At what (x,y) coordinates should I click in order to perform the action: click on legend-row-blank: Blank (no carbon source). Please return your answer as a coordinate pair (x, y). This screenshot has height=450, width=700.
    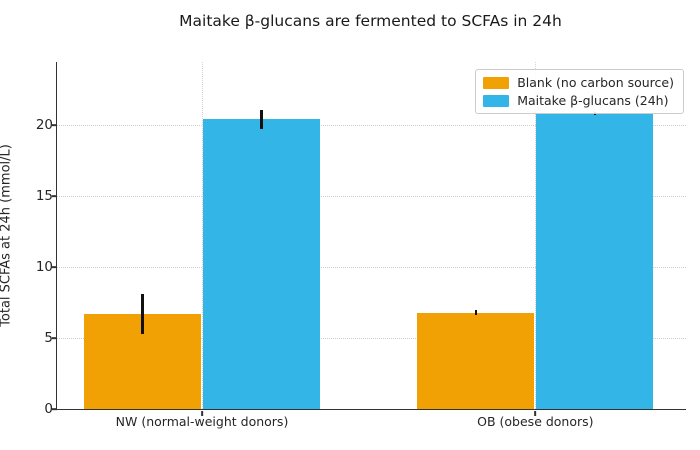
    Looking at the image, I should click on (578, 82).